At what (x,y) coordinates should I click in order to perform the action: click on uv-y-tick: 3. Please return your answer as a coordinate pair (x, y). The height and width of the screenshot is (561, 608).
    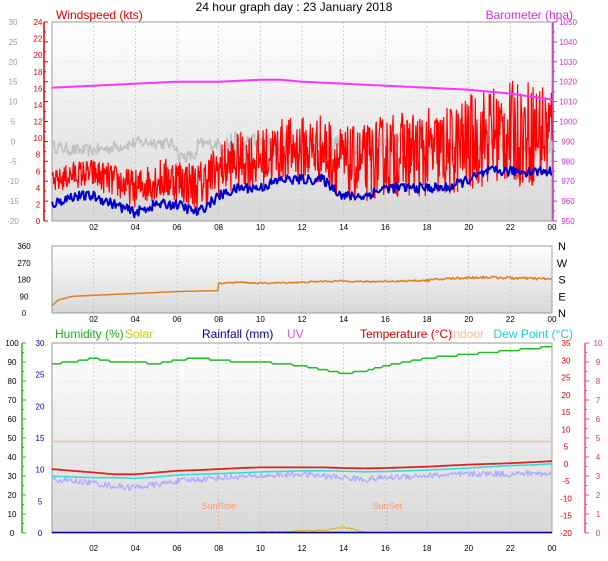
    Looking at the image, I should click on (598, 476).